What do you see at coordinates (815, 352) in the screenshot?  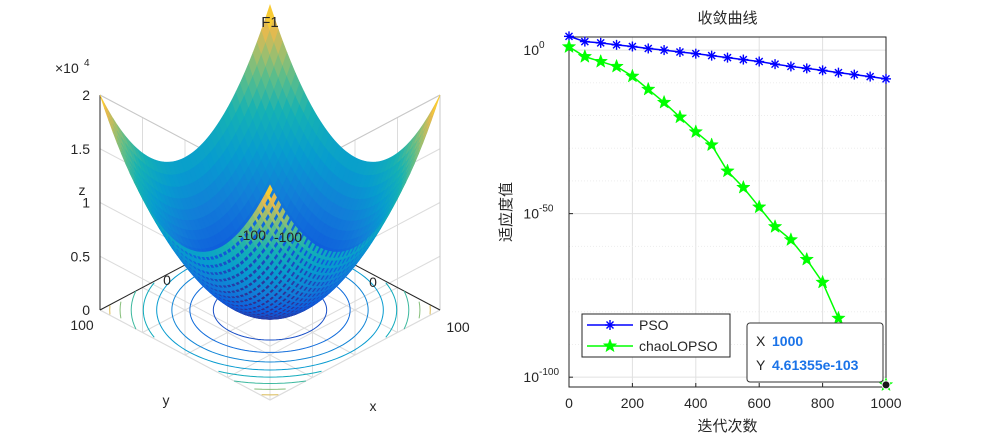 I see `datatip-box` at bounding box center [815, 352].